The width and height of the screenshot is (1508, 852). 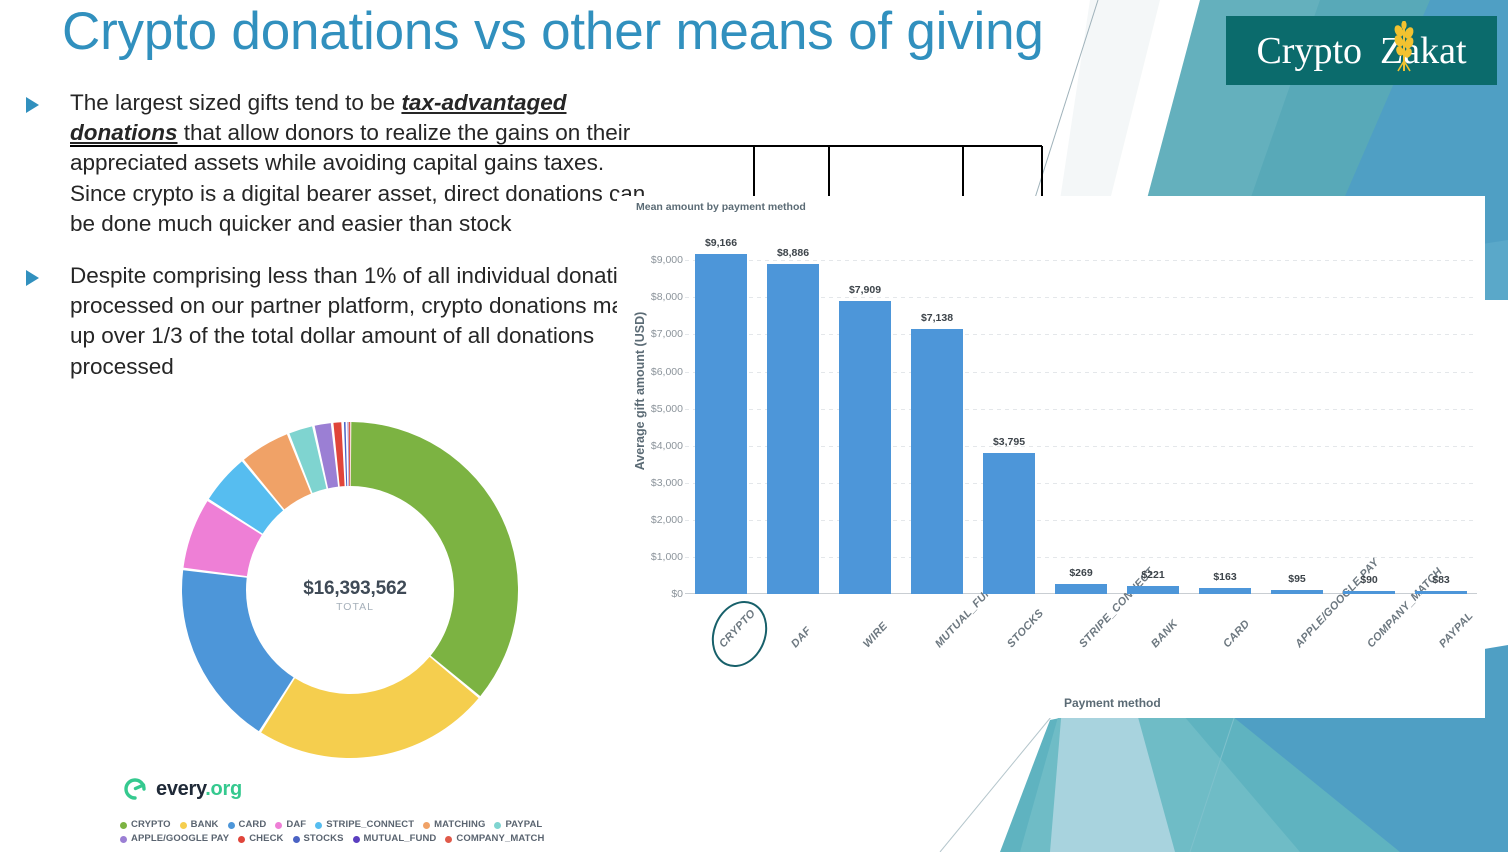 I want to click on y-axis-tick: $7,000, so click(x=666, y=334).